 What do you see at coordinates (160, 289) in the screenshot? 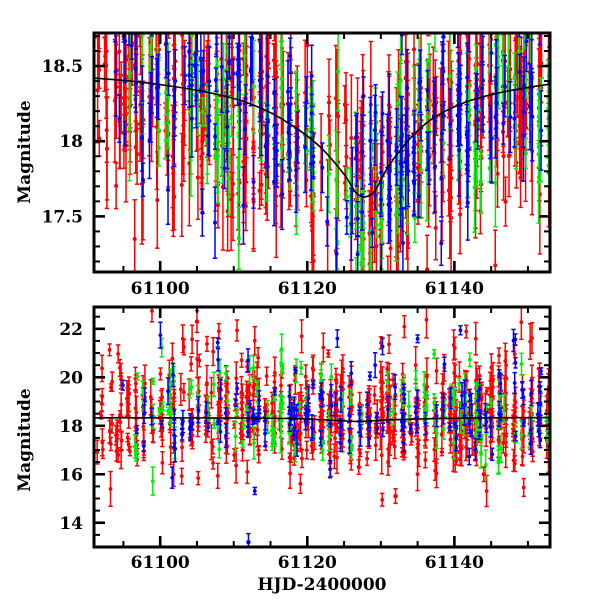
I see `x-tick-label: 61100` at bounding box center [160, 289].